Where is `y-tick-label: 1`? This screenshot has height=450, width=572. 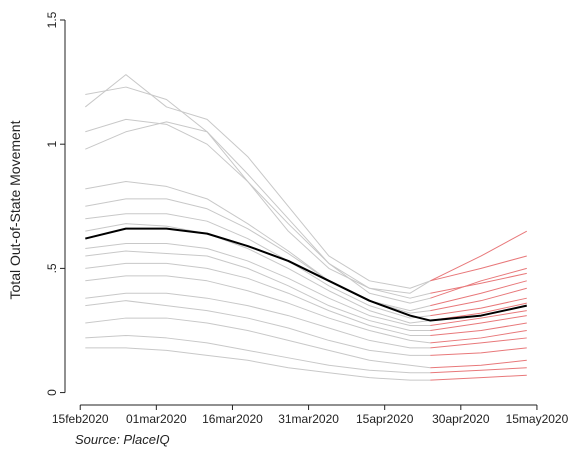
y-tick-label: 1 is located at coordinates (52, 144).